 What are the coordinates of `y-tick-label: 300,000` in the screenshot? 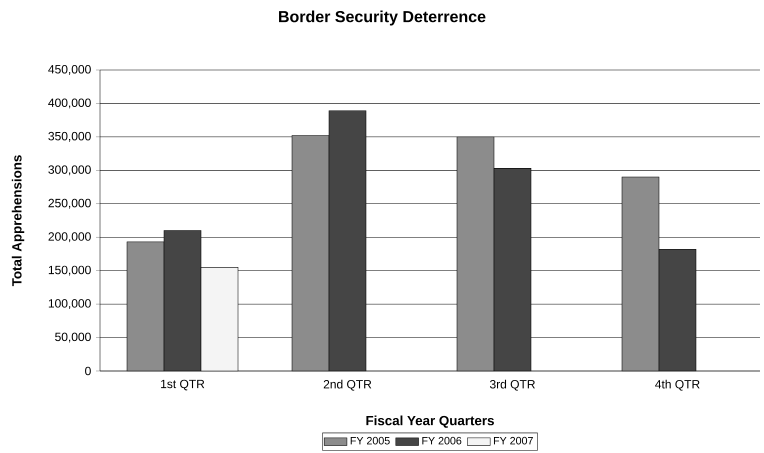 It's located at (69, 170).